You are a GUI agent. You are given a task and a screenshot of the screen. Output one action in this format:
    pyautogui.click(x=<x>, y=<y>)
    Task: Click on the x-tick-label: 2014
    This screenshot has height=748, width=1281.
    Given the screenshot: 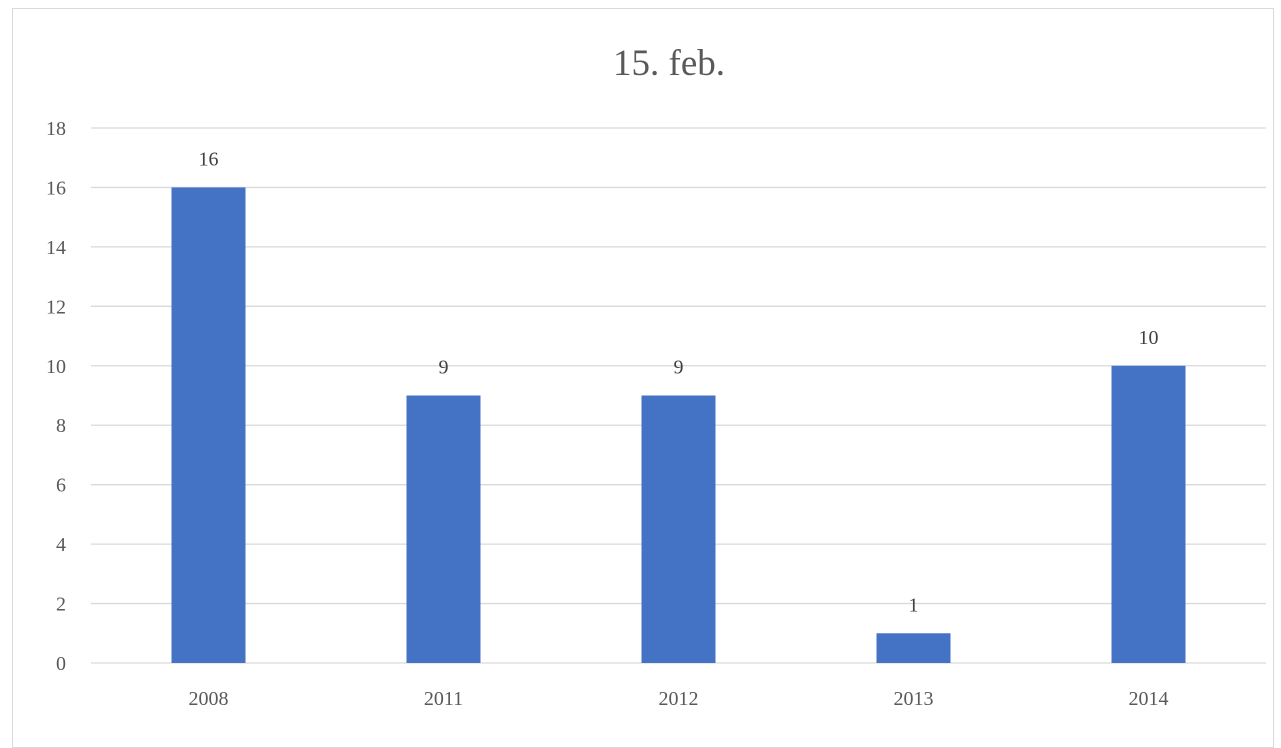 What is the action you would take?
    pyautogui.click(x=1149, y=699)
    